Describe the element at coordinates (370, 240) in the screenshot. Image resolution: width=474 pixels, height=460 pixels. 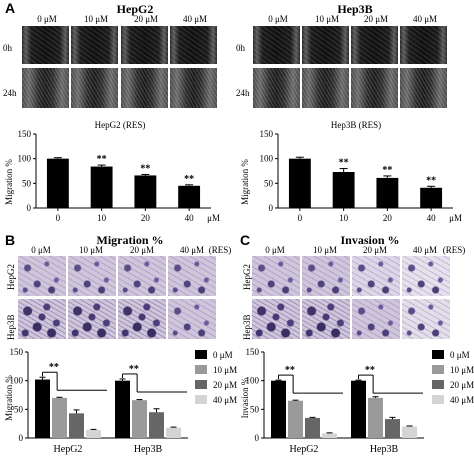
I see `panel-c-title: Invasion %` at that location.